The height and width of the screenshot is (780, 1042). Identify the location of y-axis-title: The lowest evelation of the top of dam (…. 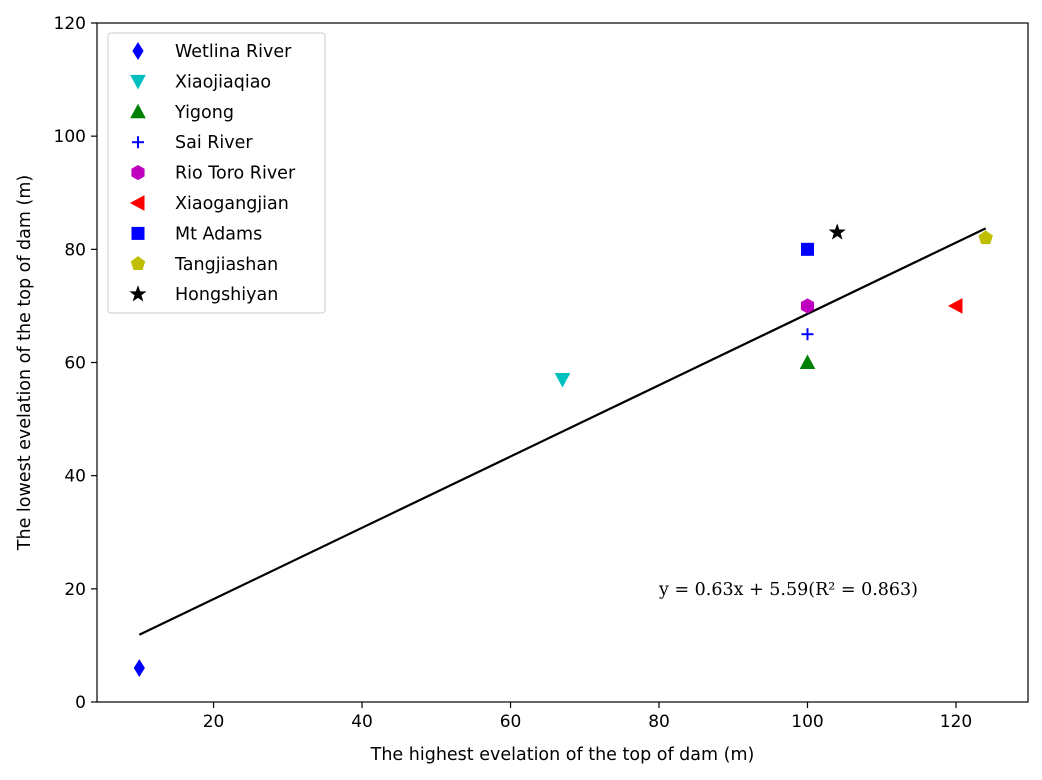
(25, 363).